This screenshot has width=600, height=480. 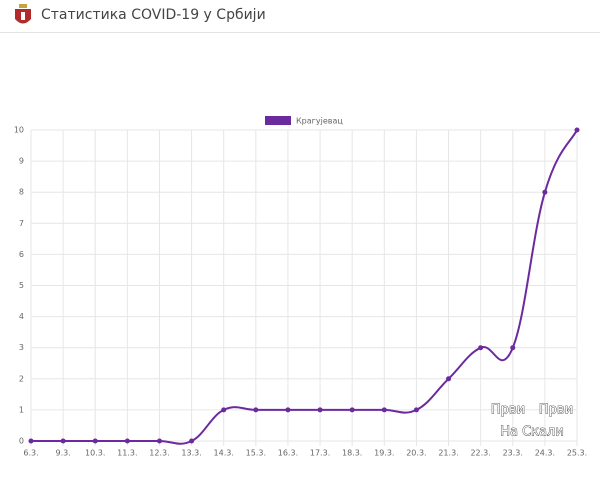 What do you see at coordinates (448, 453) in the screenshot?
I see `x-tick-label: 21.3.` at bounding box center [448, 453].